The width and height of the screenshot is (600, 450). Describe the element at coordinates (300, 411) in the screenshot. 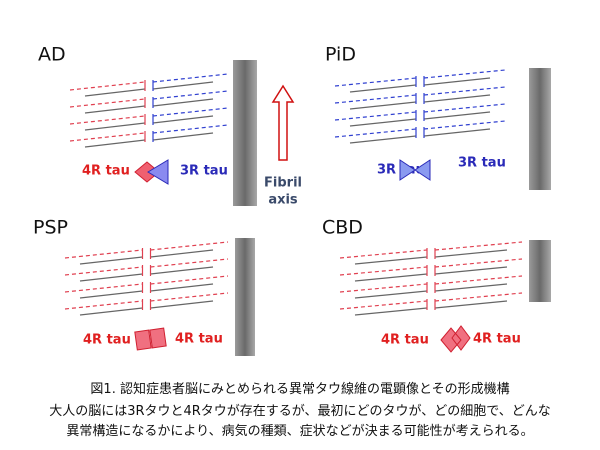

I see `caption-text: 大人の脳には3Rタウと4Rタウが存在するが、最初にどのタウが、どの細胞で、どんな` at that location.